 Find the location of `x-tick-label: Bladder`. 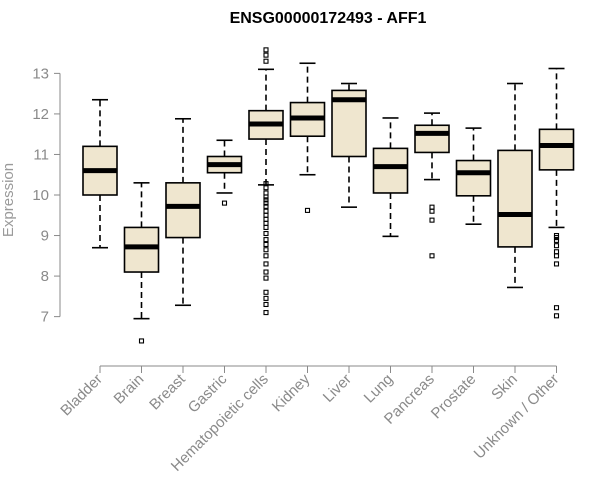

x-tick-label: Bladder is located at coordinates (81, 395).